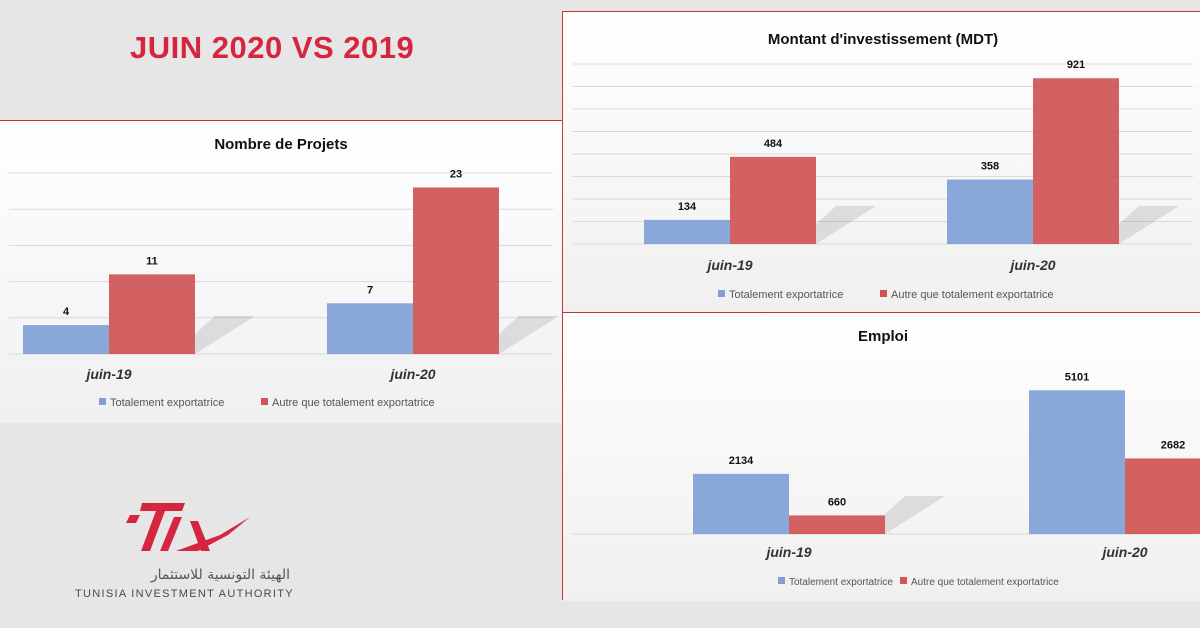  I want to click on data-label: 660, so click(837, 502).